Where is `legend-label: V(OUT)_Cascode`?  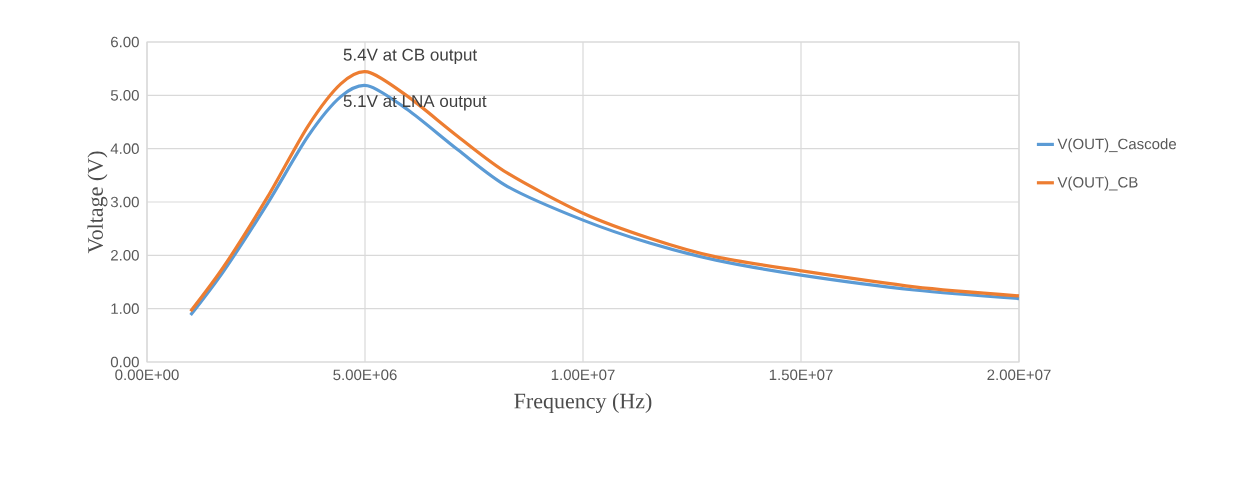 legend-label: V(OUT)_Cascode is located at coordinates (1116, 145).